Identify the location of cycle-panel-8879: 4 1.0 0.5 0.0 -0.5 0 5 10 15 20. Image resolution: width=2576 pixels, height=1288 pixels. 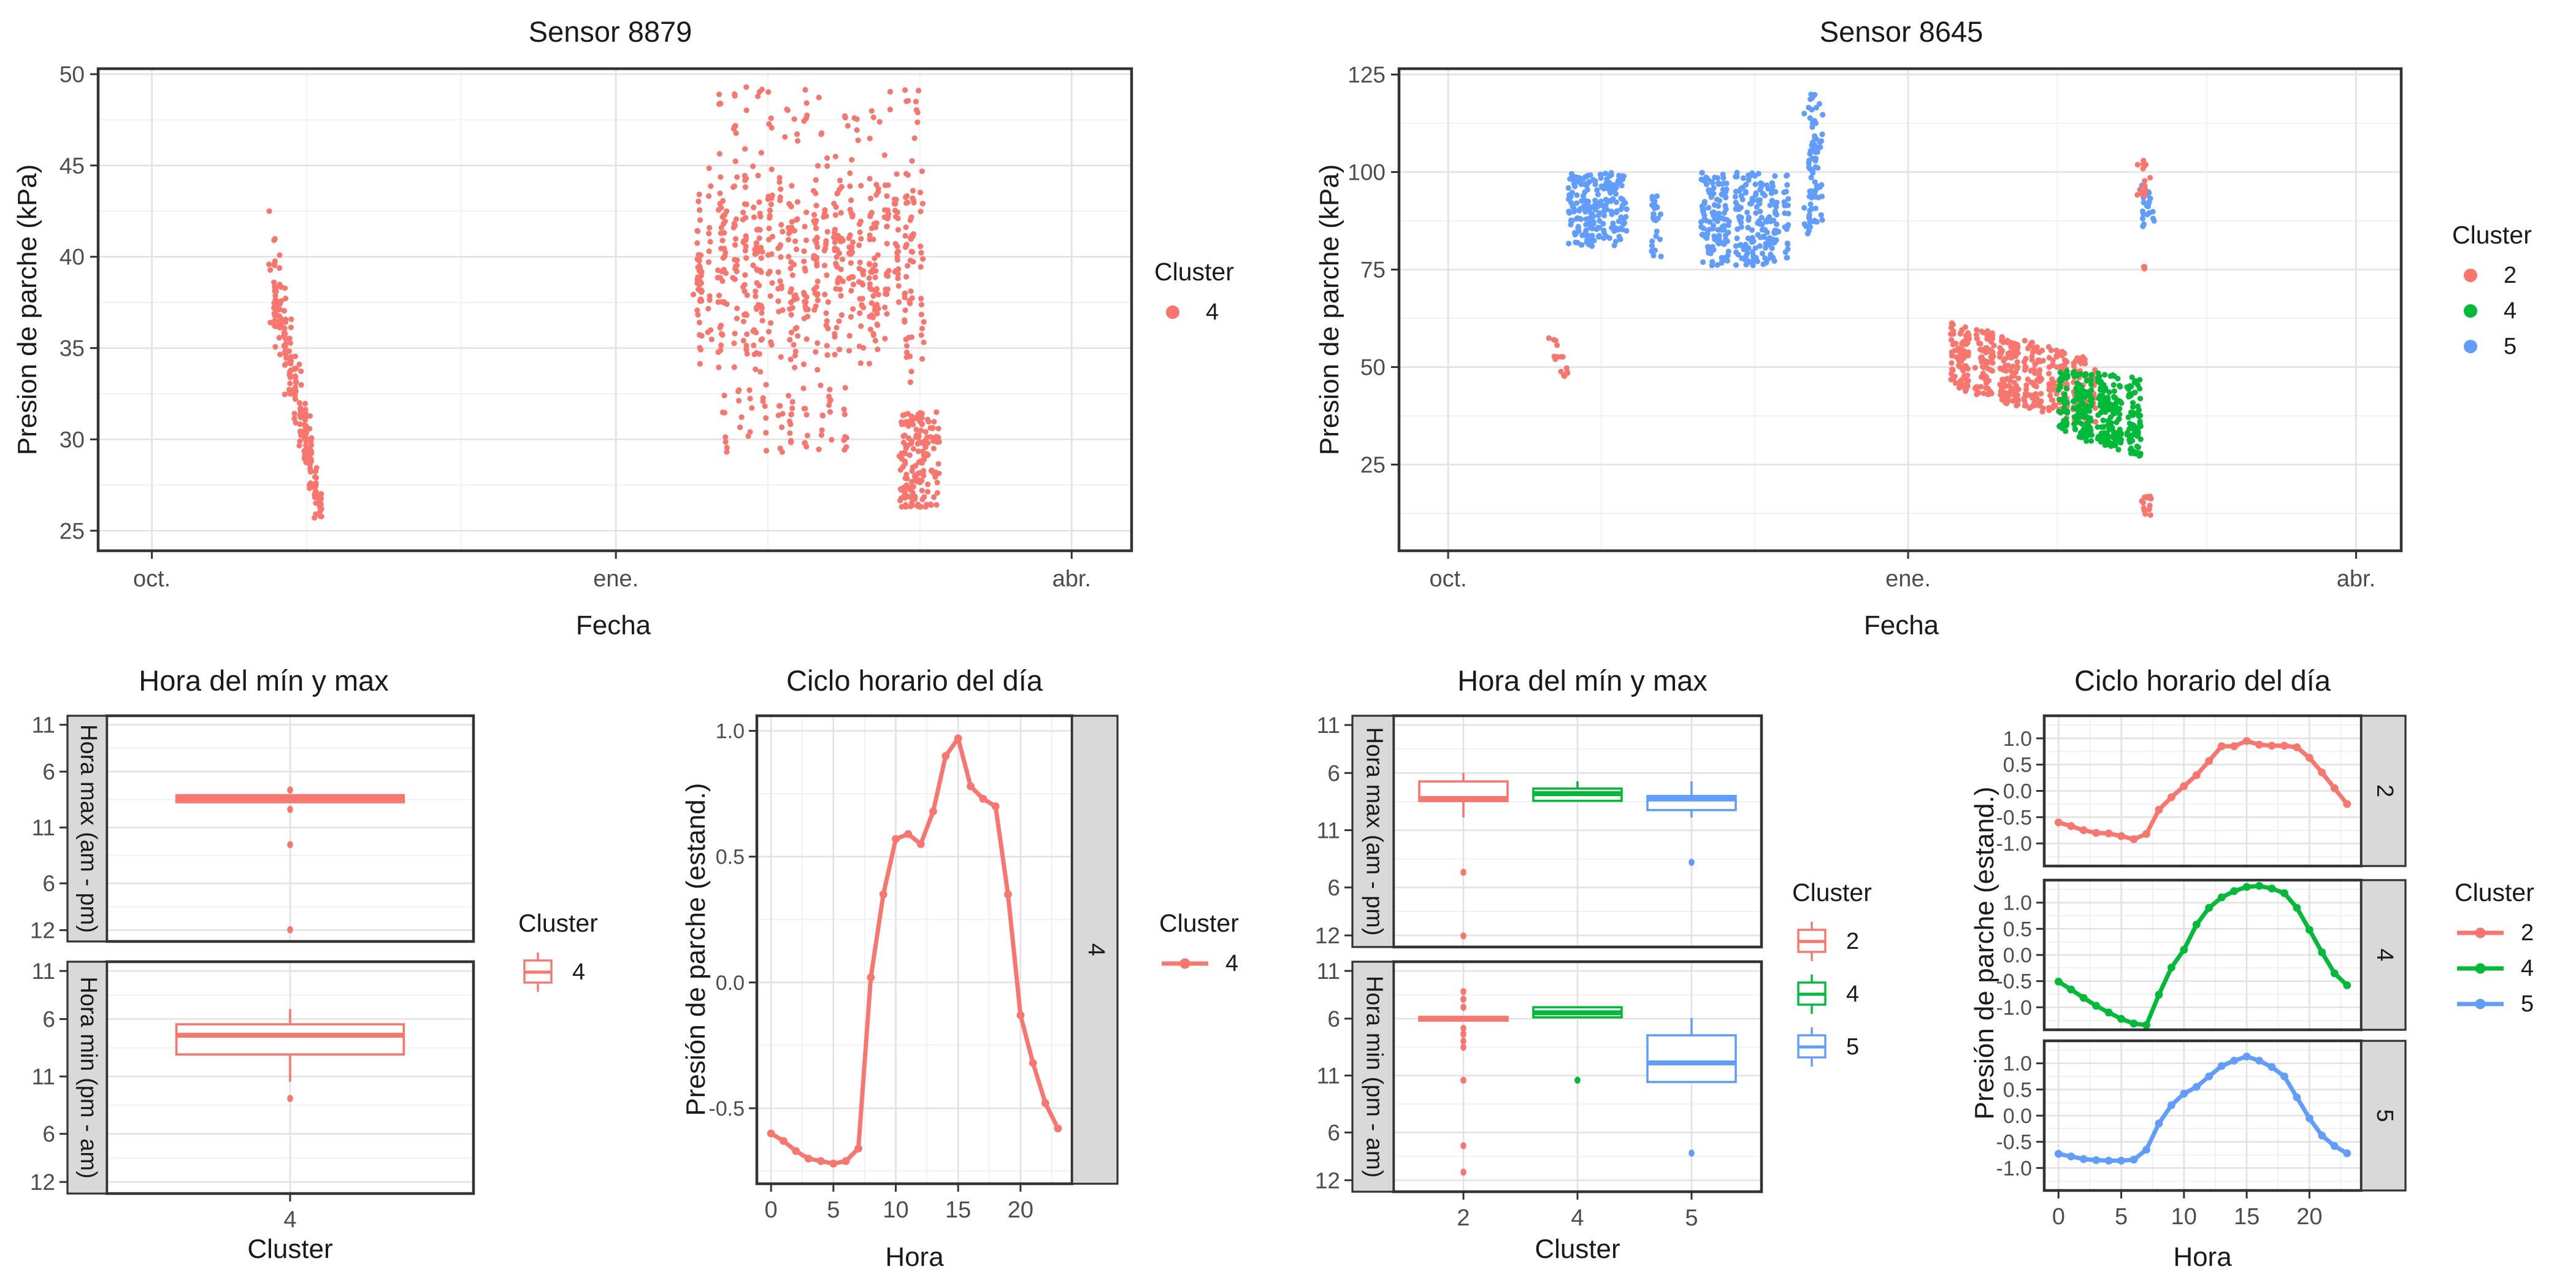
(913, 968).